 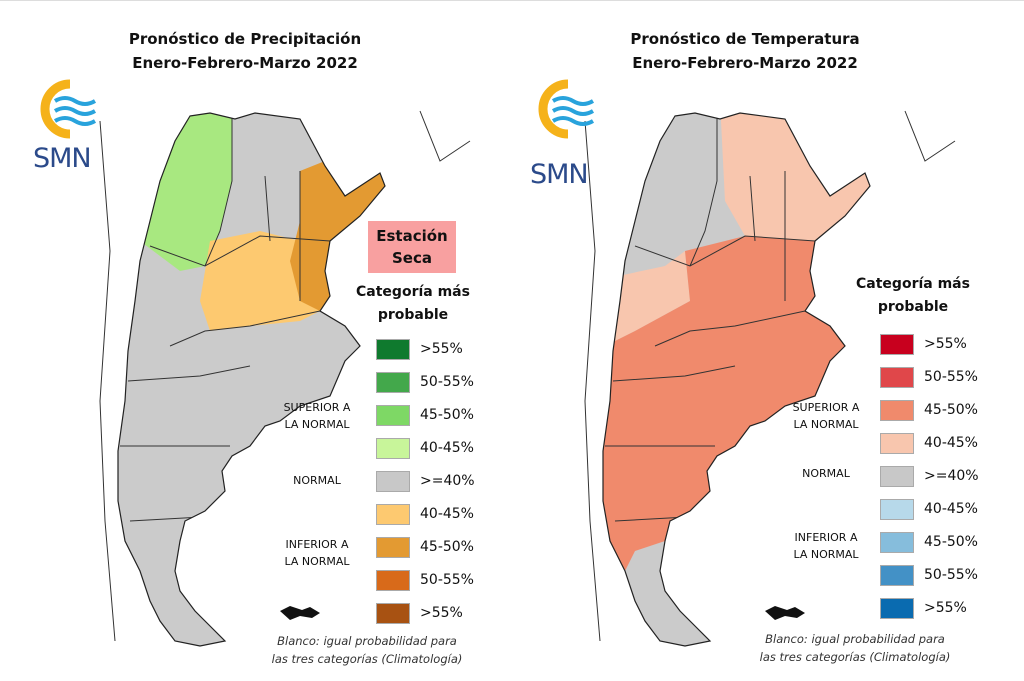 What do you see at coordinates (337, 236) in the screenshot?
I see `below-normal-45-50-region` at bounding box center [337, 236].